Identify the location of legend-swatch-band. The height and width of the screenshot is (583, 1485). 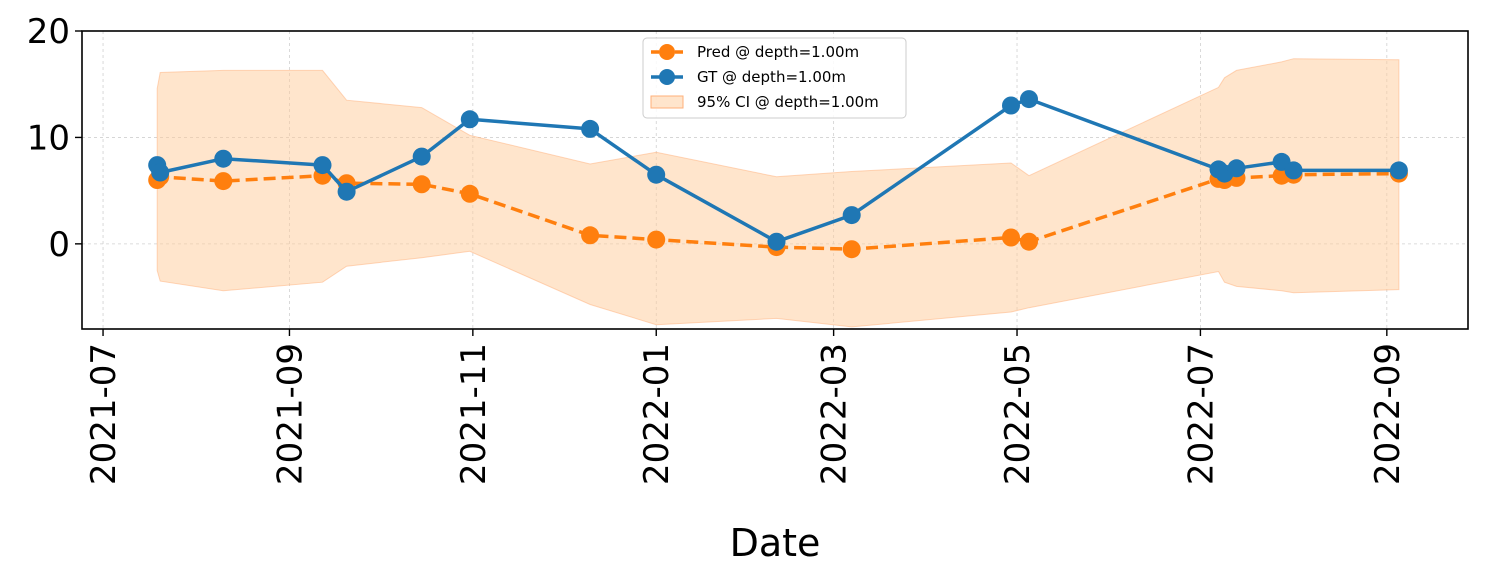
(667, 102).